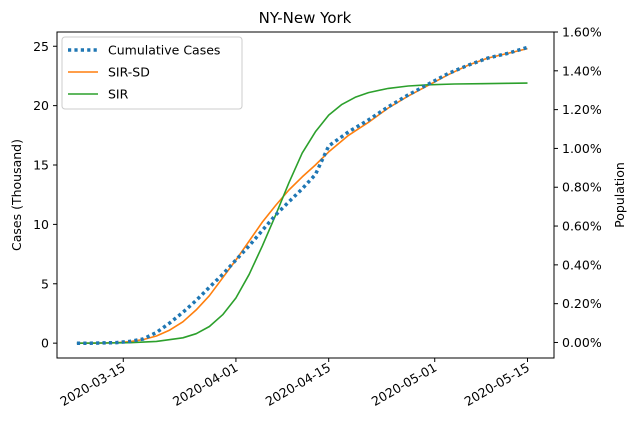 This screenshot has width=636, height=430. Describe the element at coordinates (582, 109) in the screenshot. I see `y2-tick-label: 1.20%` at that location.